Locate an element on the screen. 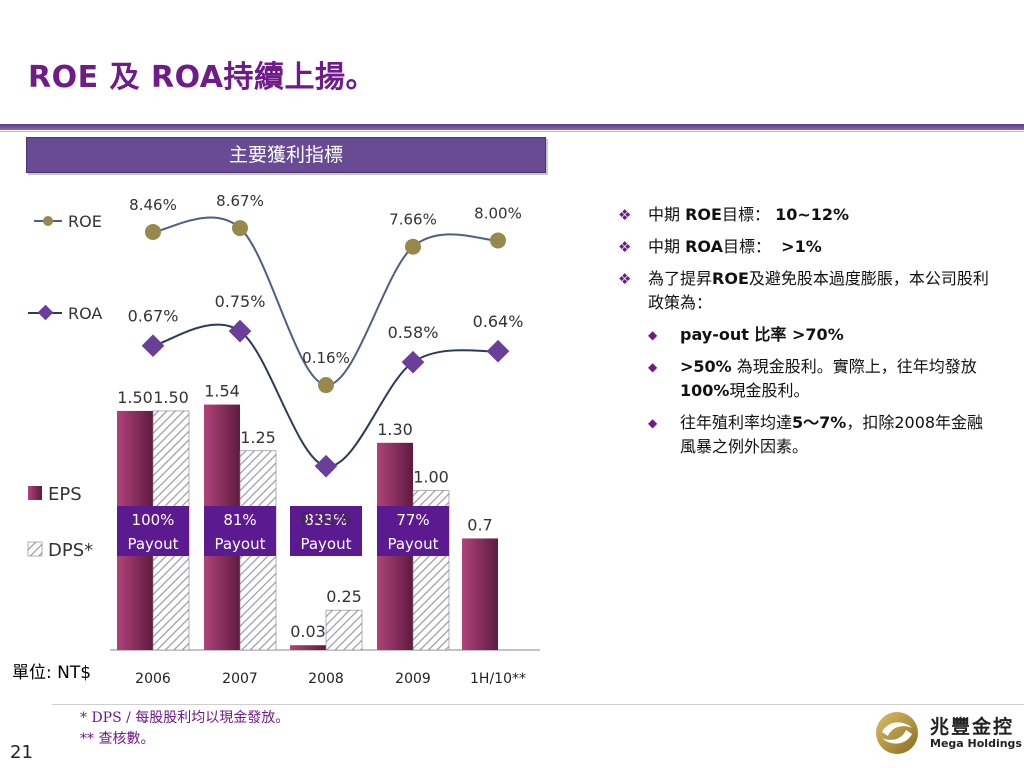 The image size is (1024, 768). sub-bullet-yield: ◆ 往年殖利率均達5～7%，扣除2008年金融風暴之例外因素。 is located at coordinates (808, 435).